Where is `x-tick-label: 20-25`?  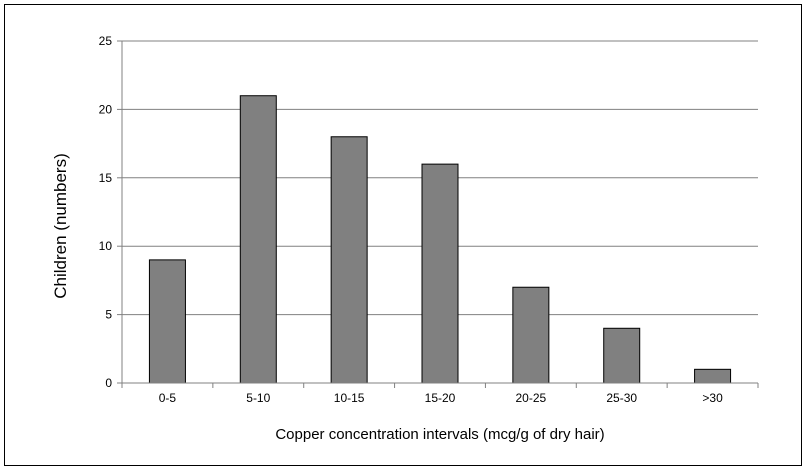 x-tick-label: 20-25 is located at coordinates (531, 398).